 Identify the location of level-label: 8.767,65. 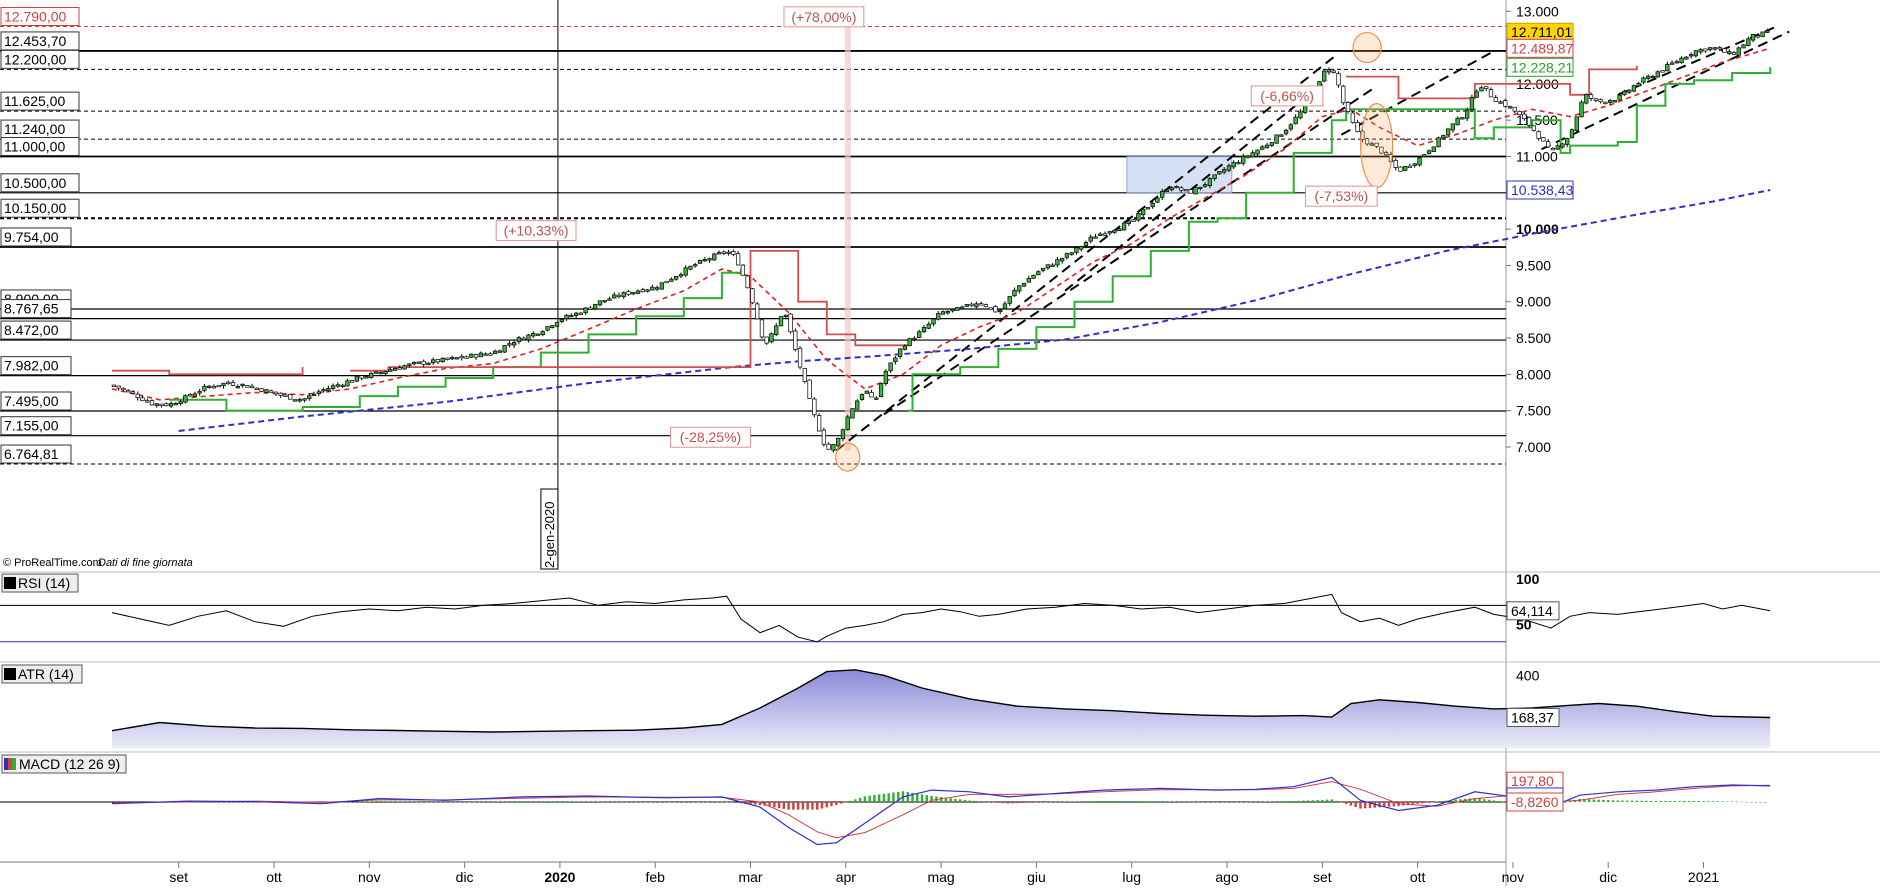
(31, 309).